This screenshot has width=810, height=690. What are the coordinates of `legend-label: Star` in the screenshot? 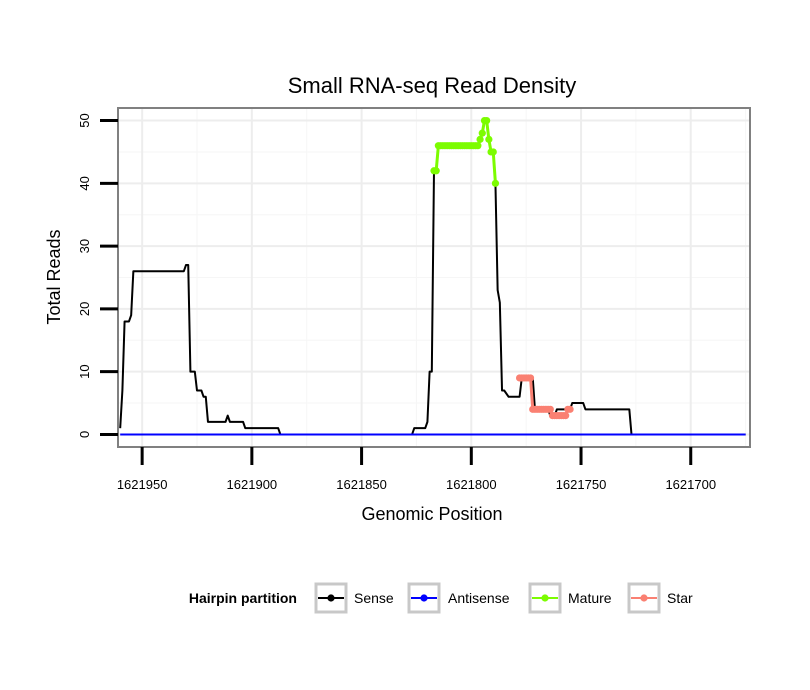 It's located at (680, 598).